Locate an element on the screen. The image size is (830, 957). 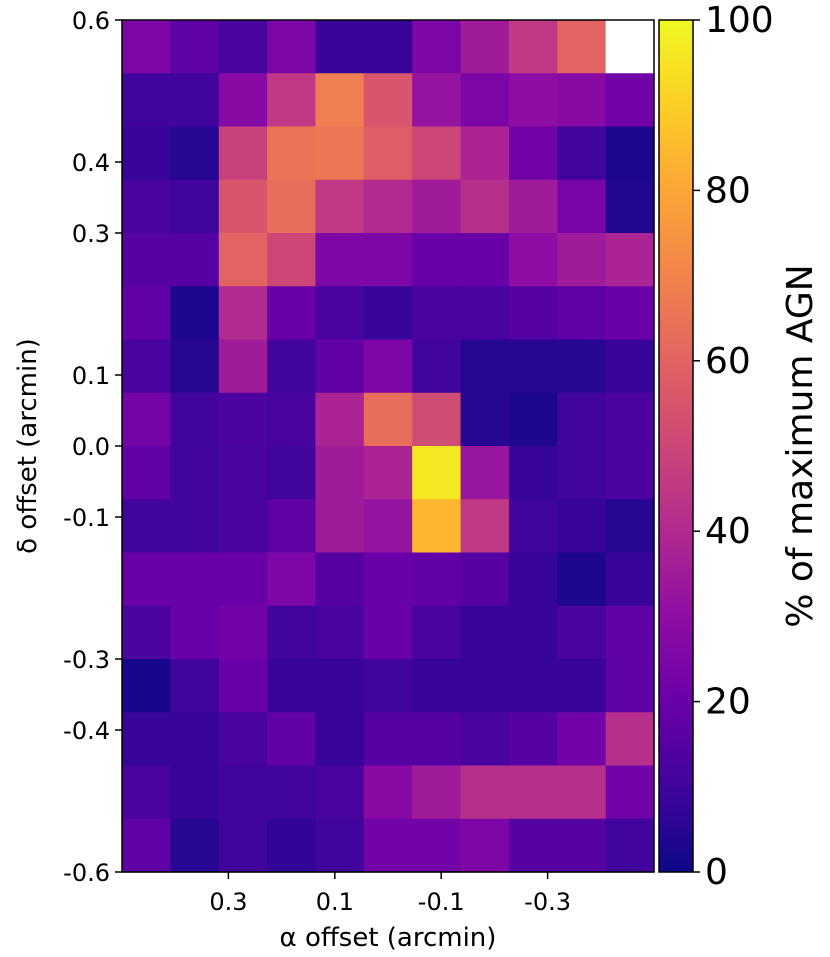
colorbar-tick-label: 40 is located at coordinates (728, 531).